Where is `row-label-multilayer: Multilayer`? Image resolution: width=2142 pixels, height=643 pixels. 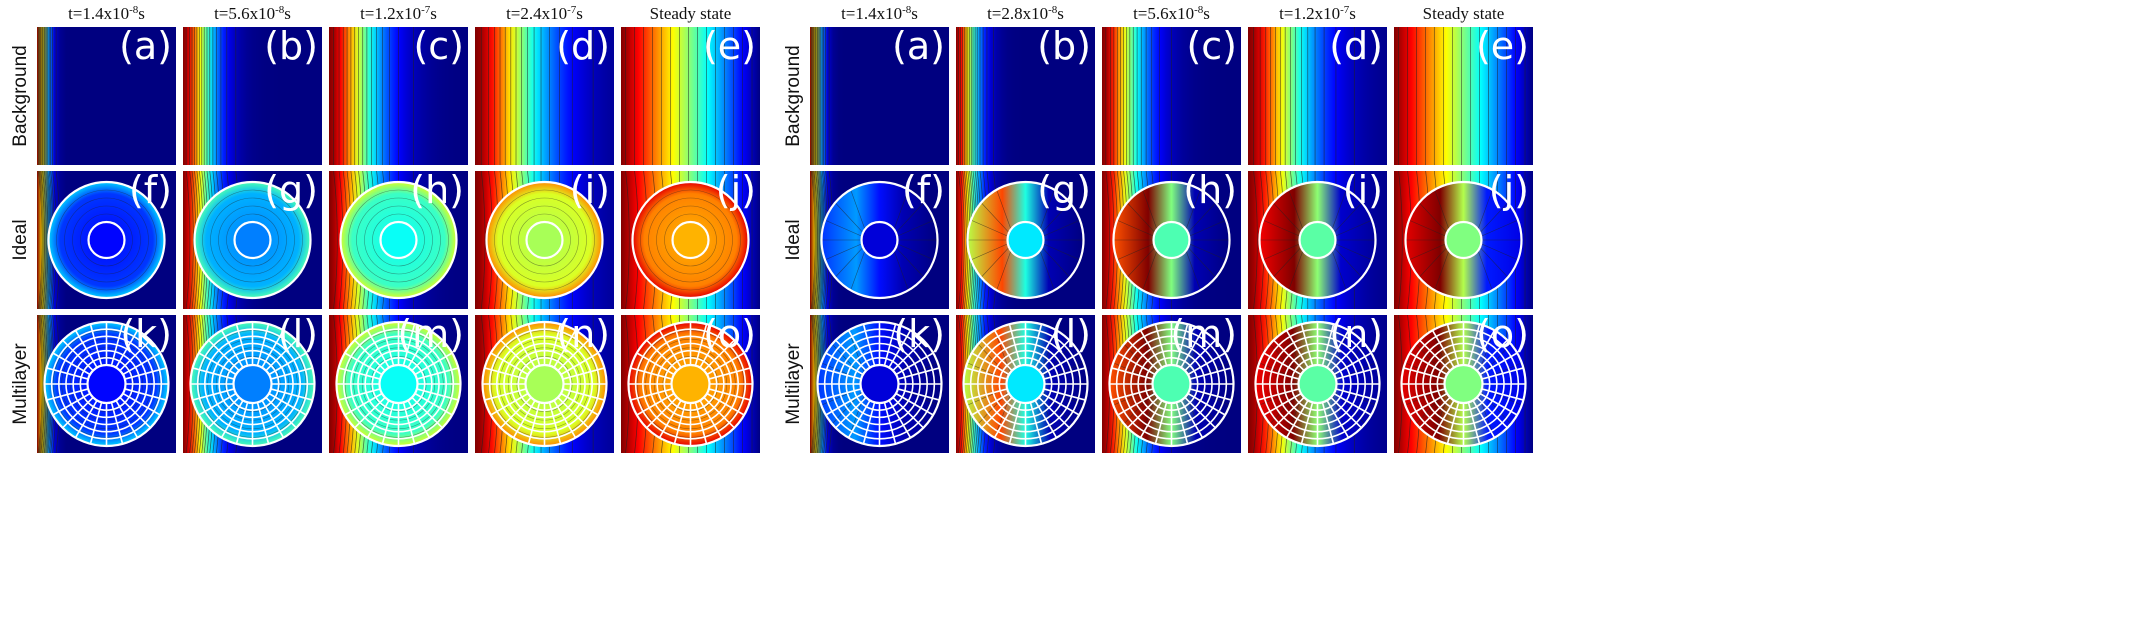
row-label-multilayer: Multilayer is located at coordinates (20, 384).